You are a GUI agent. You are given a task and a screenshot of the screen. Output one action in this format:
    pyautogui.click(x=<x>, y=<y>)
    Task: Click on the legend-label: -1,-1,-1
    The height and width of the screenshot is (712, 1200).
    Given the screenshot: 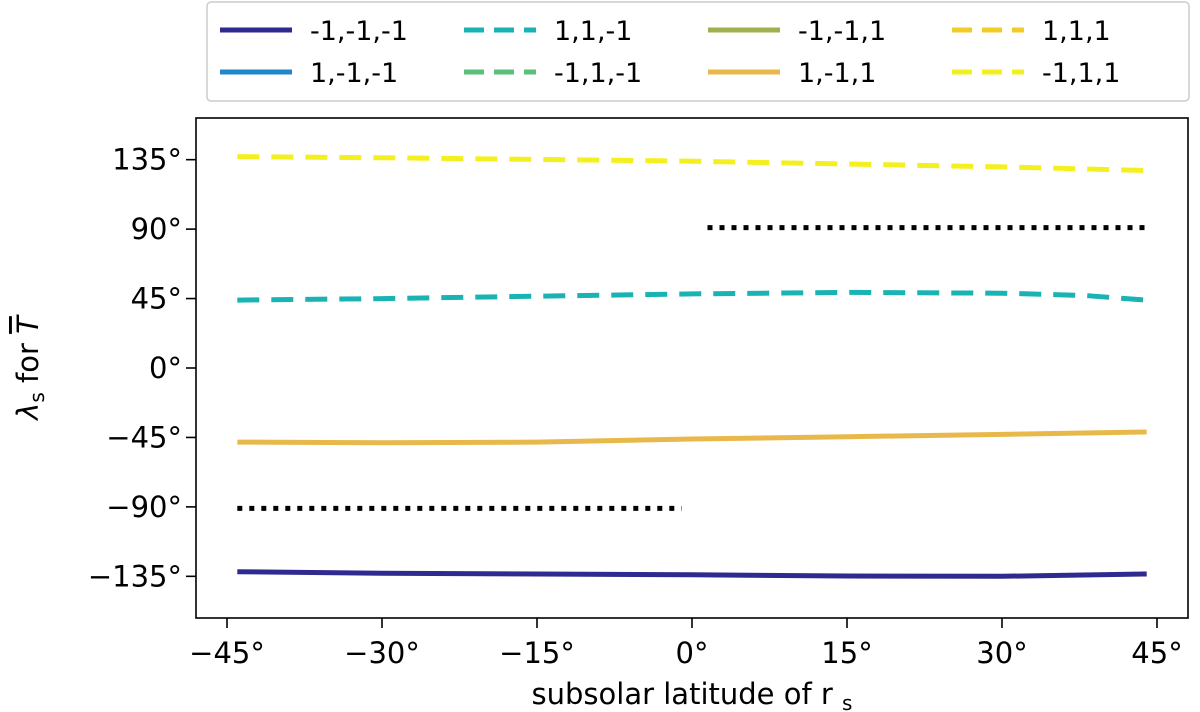 What is the action you would take?
    pyautogui.click(x=359, y=31)
    